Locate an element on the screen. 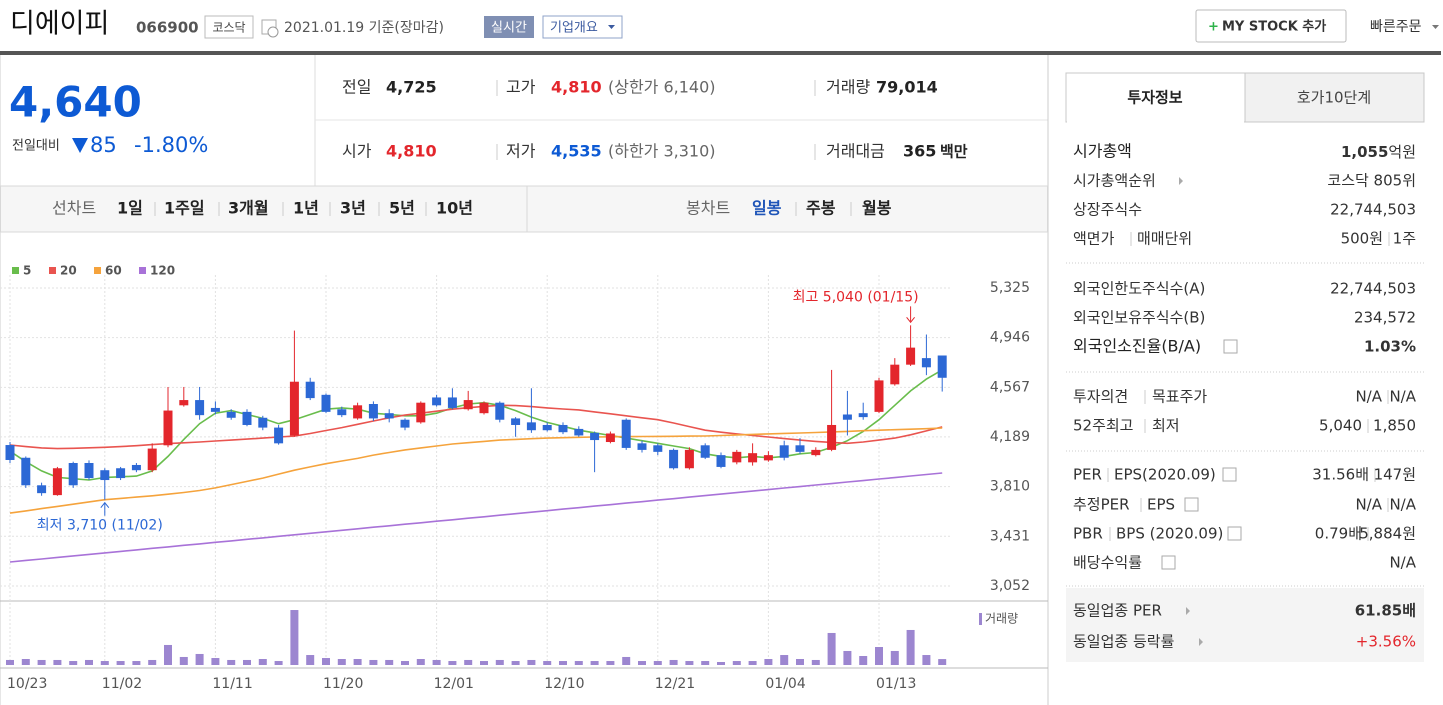  info-label: BPS (2020.09) is located at coordinates (1169, 534).